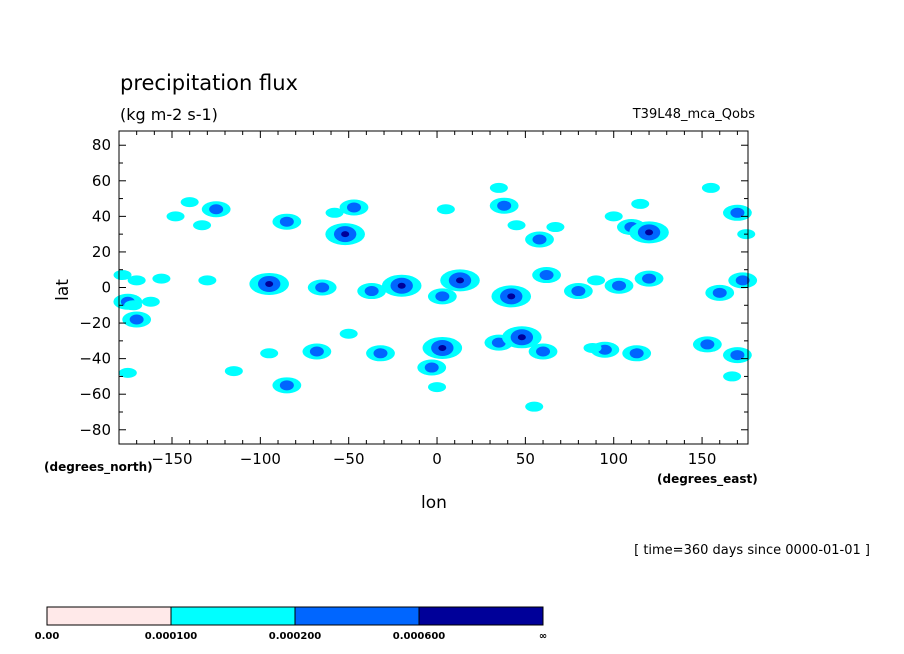  What do you see at coordinates (260, 459) in the screenshot?
I see `x-tick-label: −100` at bounding box center [260, 459].